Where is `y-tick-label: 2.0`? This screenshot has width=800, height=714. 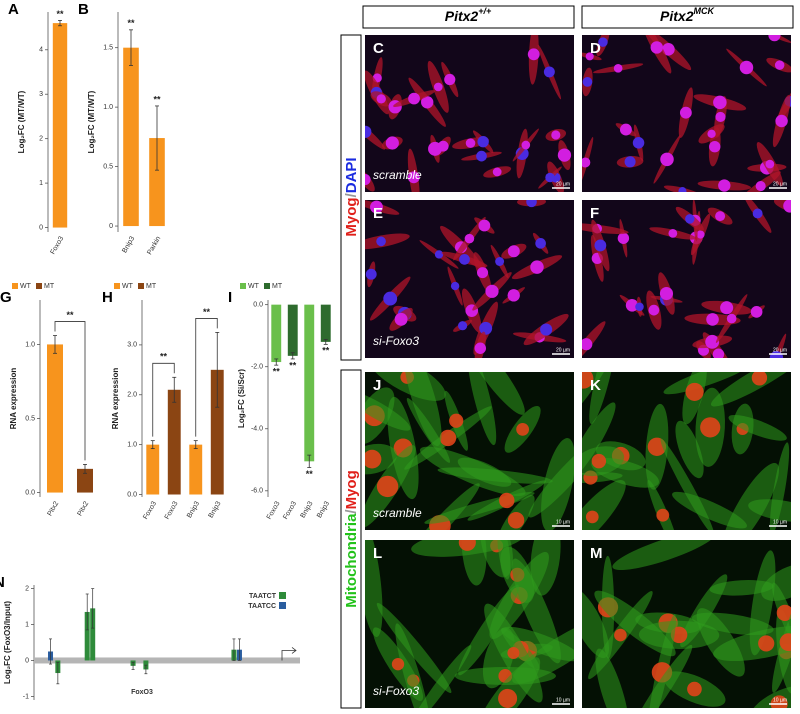
y-tick-label: 2.0 is located at coordinates (132, 395).